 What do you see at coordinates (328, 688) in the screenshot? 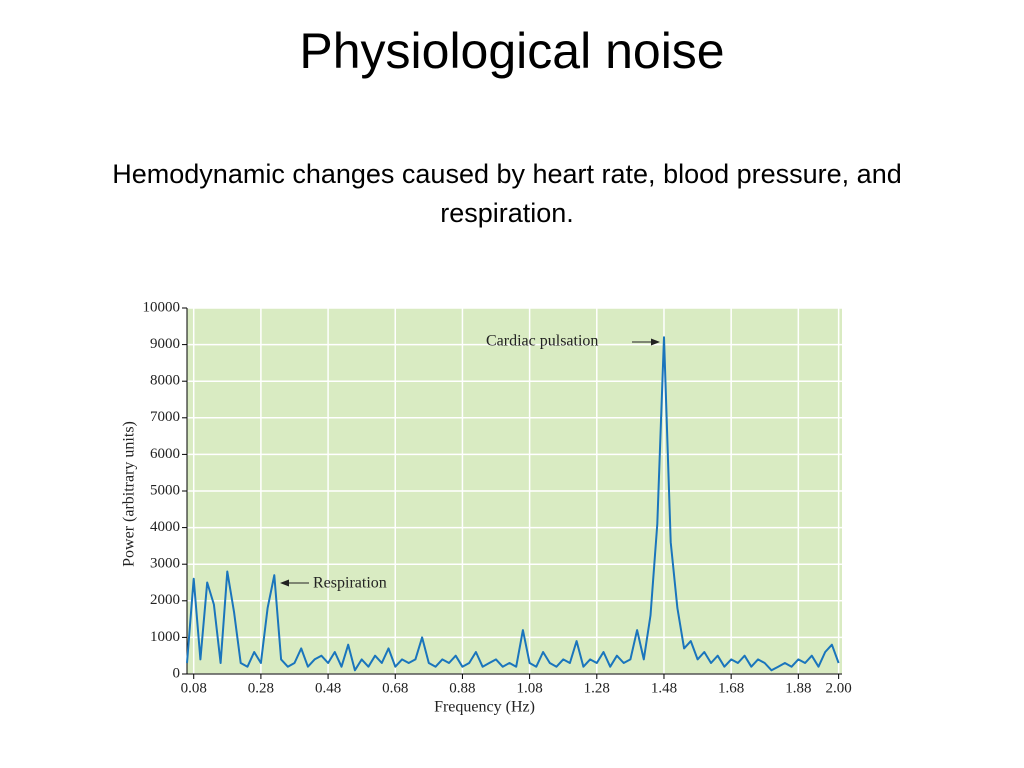
I see `x-tick-label: 0.48` at bounding box center [328, 688].